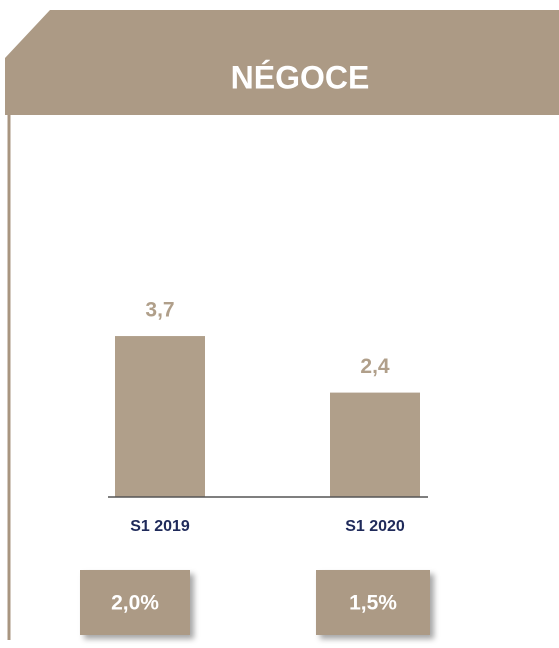  Describe the element at coordinates (375, 366) in the screenshot. I see `value-label: 2,4` at that location.